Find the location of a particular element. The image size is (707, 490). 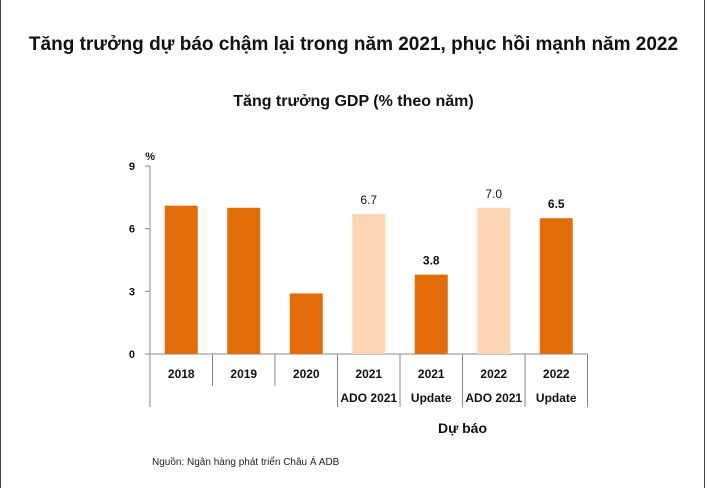

x-tick-label-year: 2020 is located at coordinates (306, 374).